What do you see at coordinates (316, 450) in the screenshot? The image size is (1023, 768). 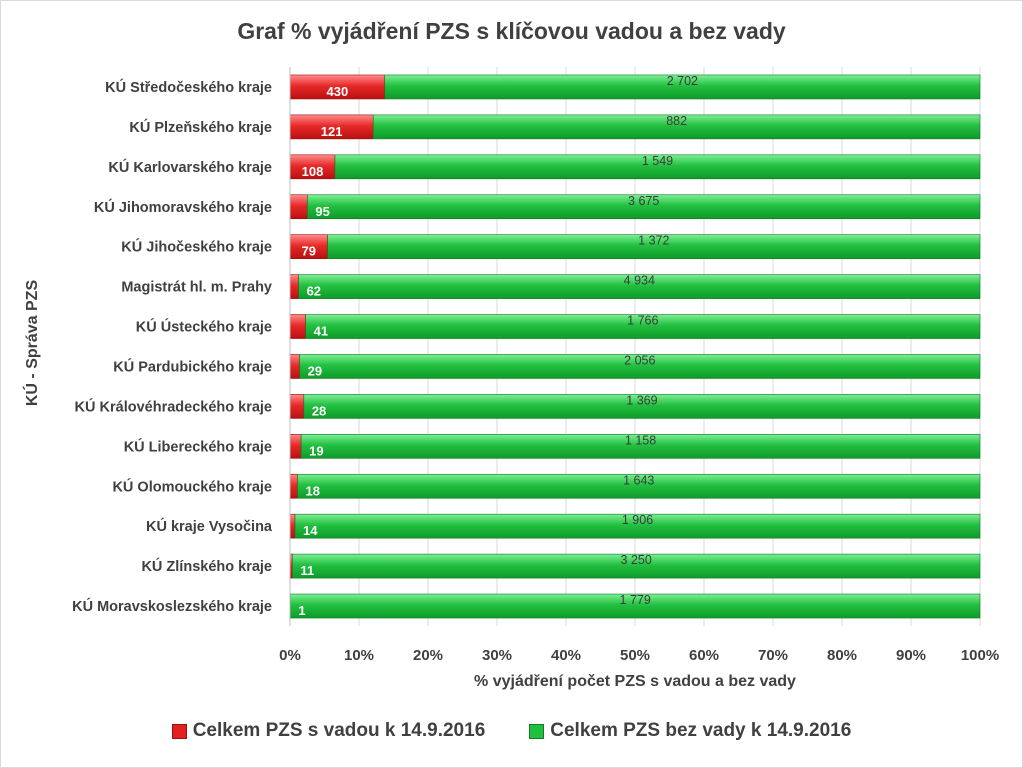 I see `data-label-with-defect: 19` at bounding box center [316, 450].